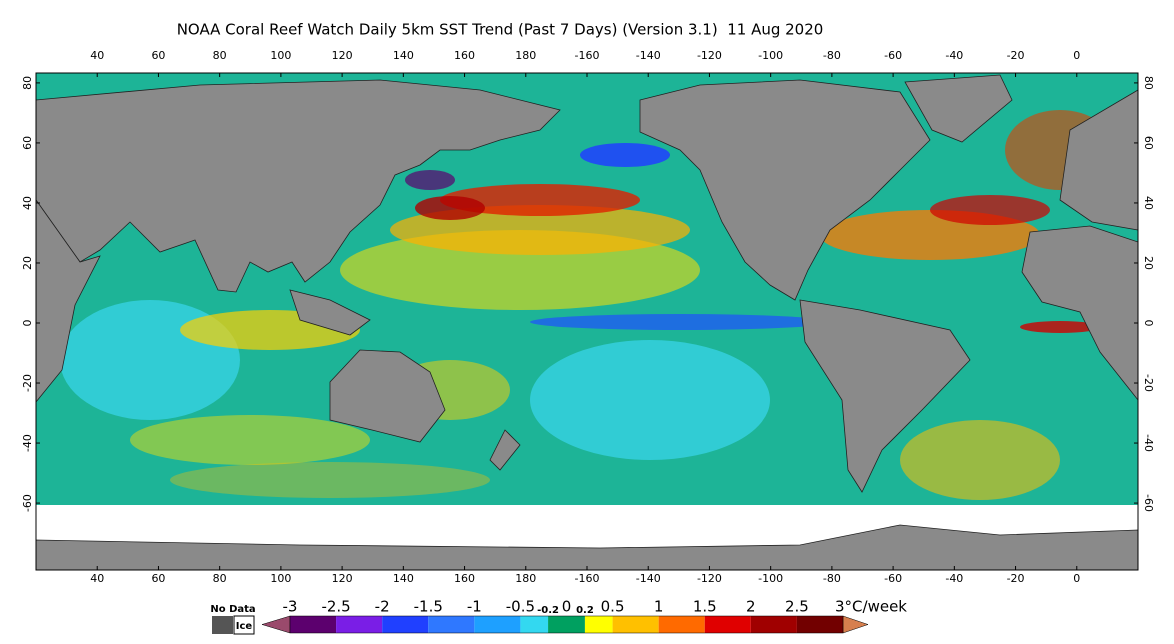  I want to click on over-arrow, so click(855, 624).